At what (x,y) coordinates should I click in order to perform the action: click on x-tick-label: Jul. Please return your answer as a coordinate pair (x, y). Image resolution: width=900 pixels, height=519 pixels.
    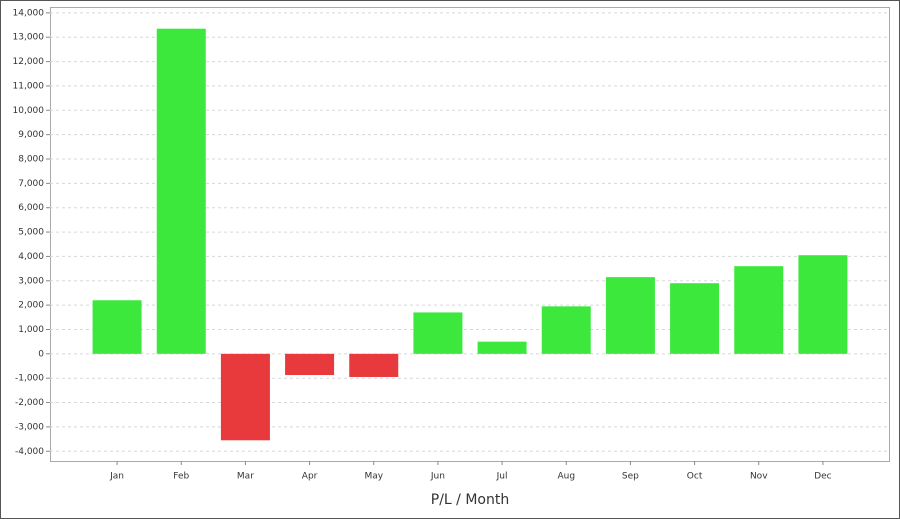
    Looking at the image, I should click on (502, 477).